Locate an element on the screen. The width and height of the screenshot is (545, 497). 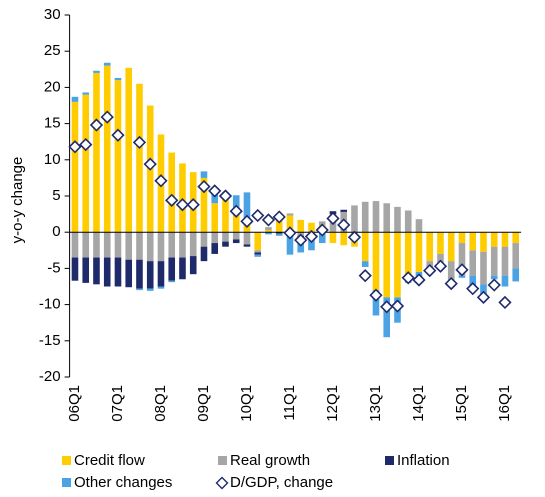
x-tick-label: 14Q1 is located at coordinates (418, 403).